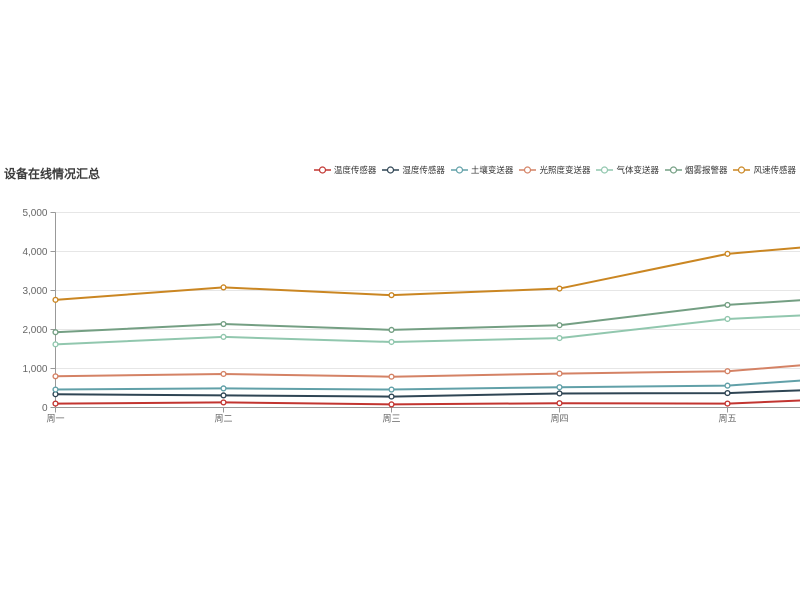 This screenshot has height=600, width=800. Describe the element at coordinates (427, 385) in the screenshot. I see `chart-line-soil-transmitter` at that location.